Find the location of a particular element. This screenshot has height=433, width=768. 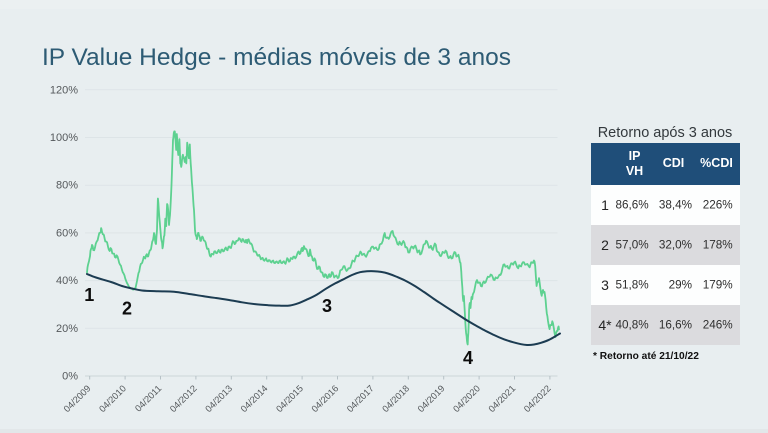

svg-text: 04/2019 is located at coordinates (431, 398).